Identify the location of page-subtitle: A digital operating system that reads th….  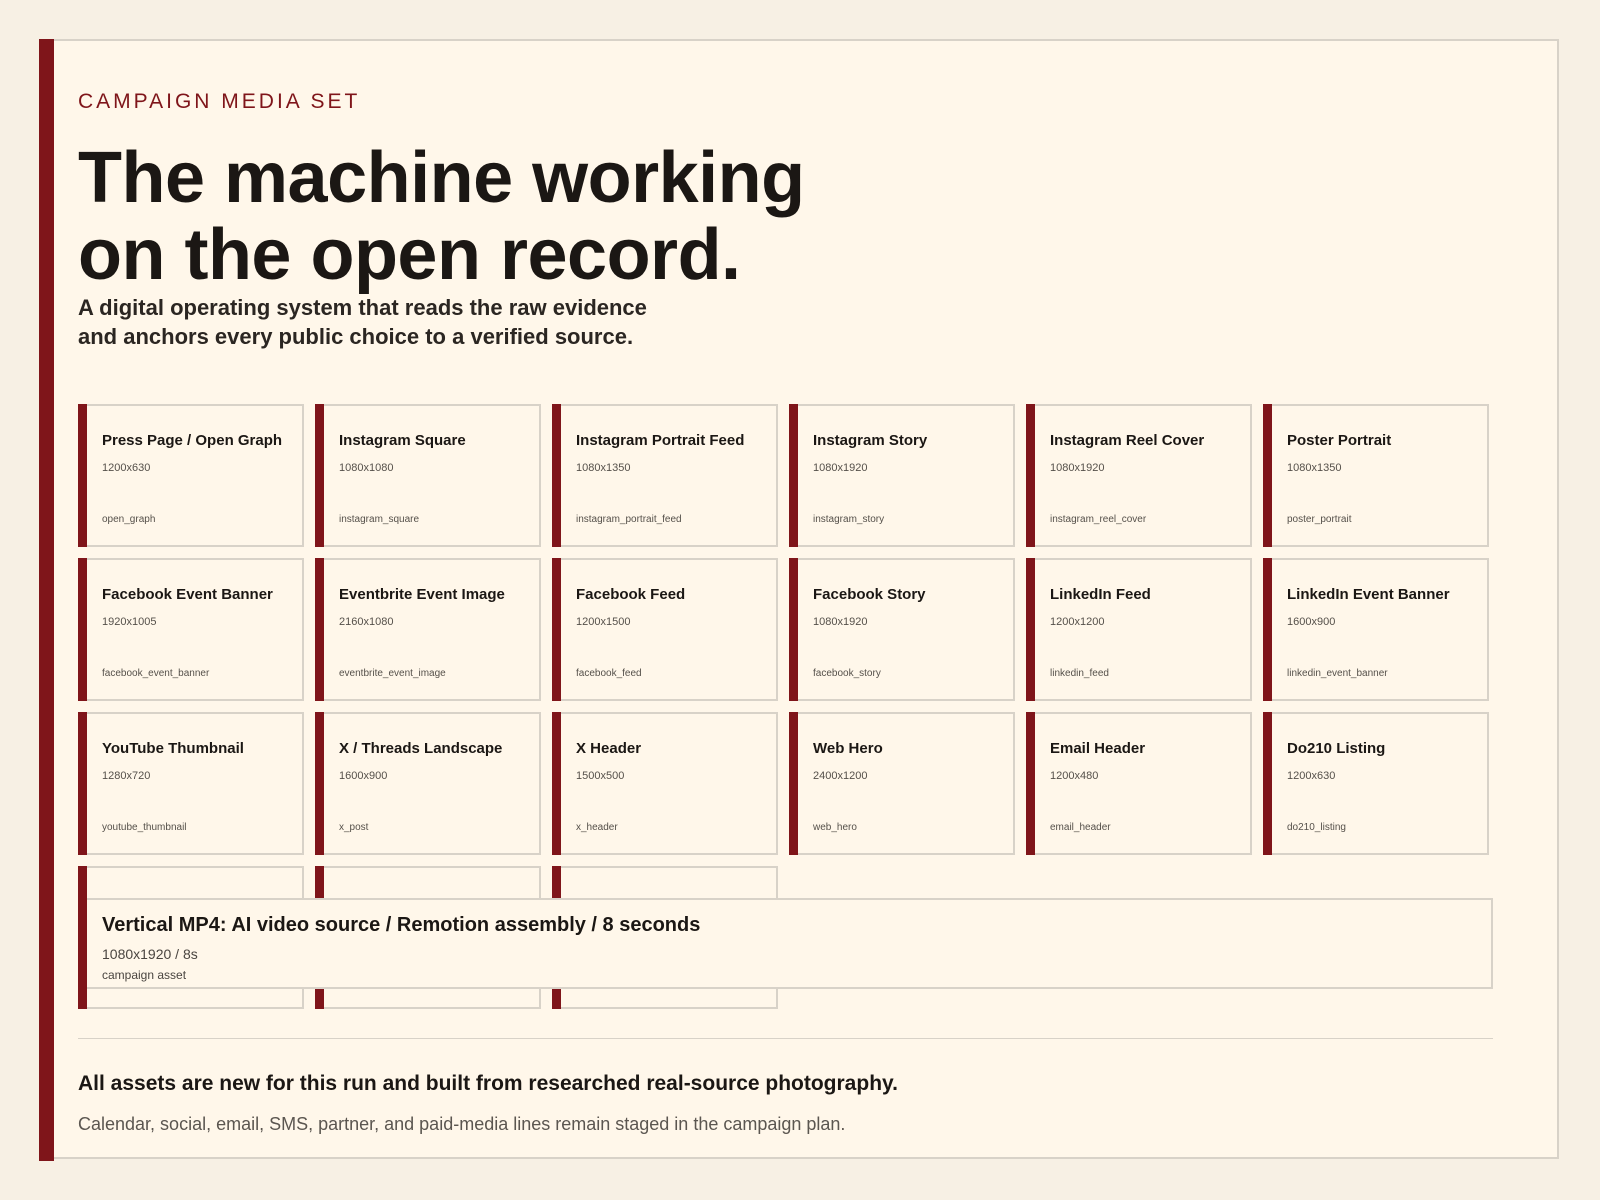
(398, 322).